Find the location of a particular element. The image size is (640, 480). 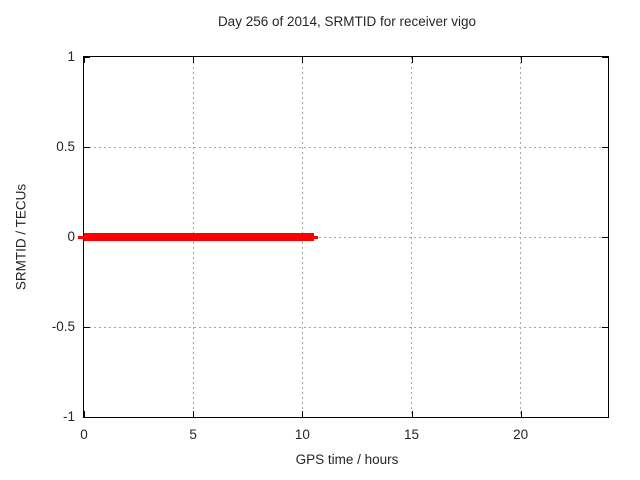

series-line-srmtid is located at coordinates (199, 237).